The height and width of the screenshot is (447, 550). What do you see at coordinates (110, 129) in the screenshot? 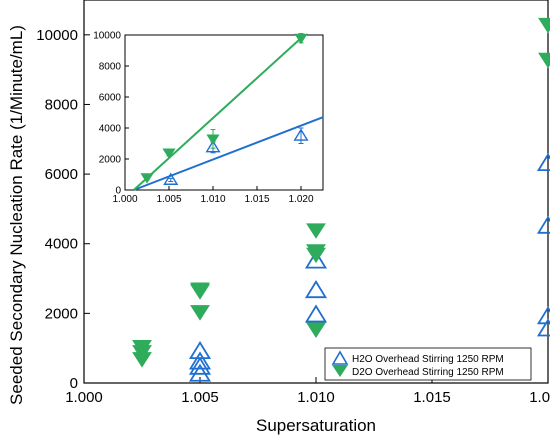
I see `inset-y-tick-label: 4000` at bounding box center [110, 129].